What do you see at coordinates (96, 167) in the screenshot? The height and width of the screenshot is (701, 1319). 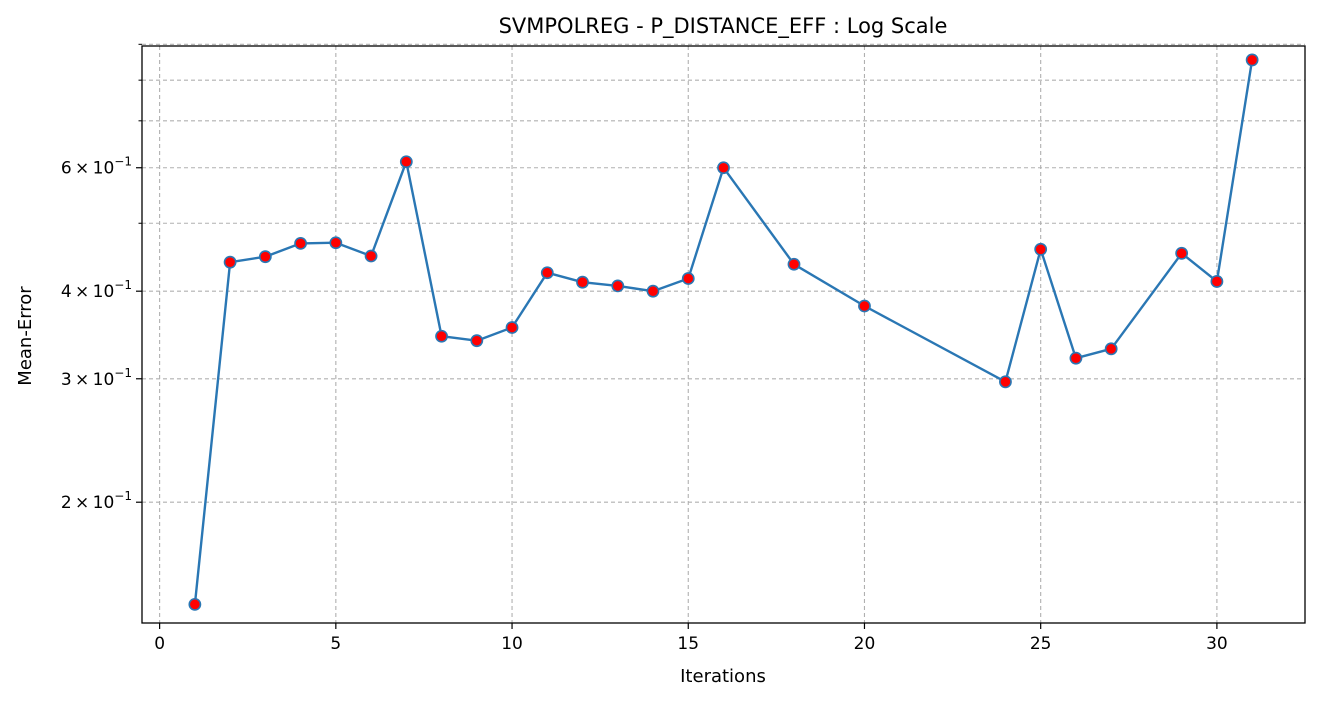 I see `y-tick-label: 6 × 10⁻¹` at bounding box center [96, 167].